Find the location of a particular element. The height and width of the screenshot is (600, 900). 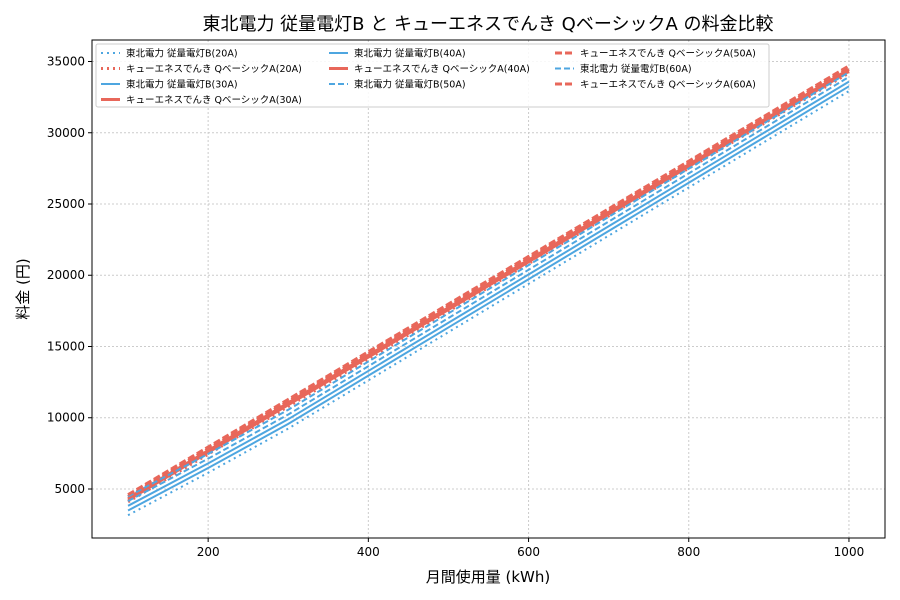

x-tick-label: 600 is located at coordinates (528, 552).